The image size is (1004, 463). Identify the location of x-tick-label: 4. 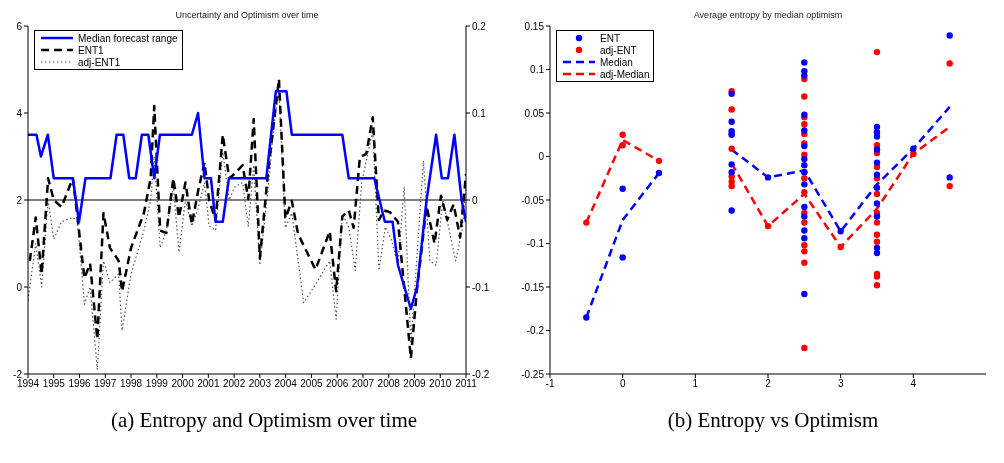
(913, 384).